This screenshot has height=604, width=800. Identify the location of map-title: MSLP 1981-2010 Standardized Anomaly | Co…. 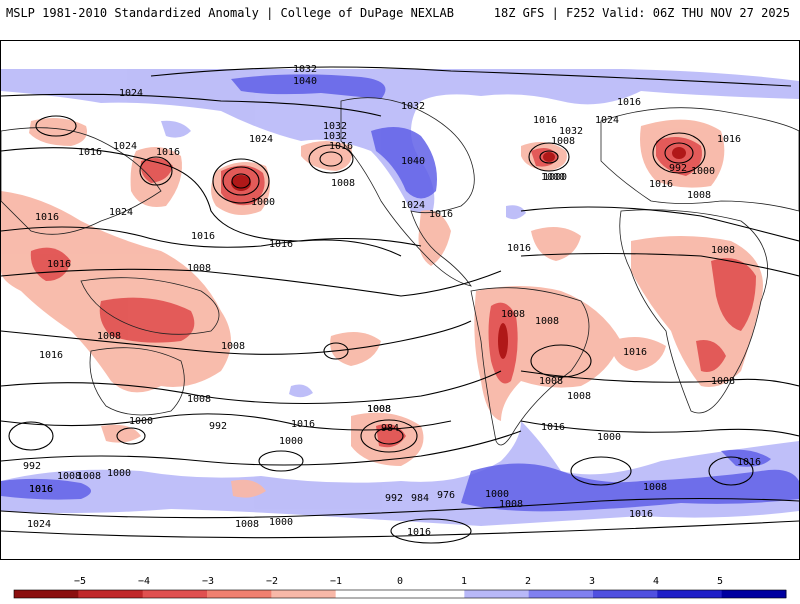
(230, 13).